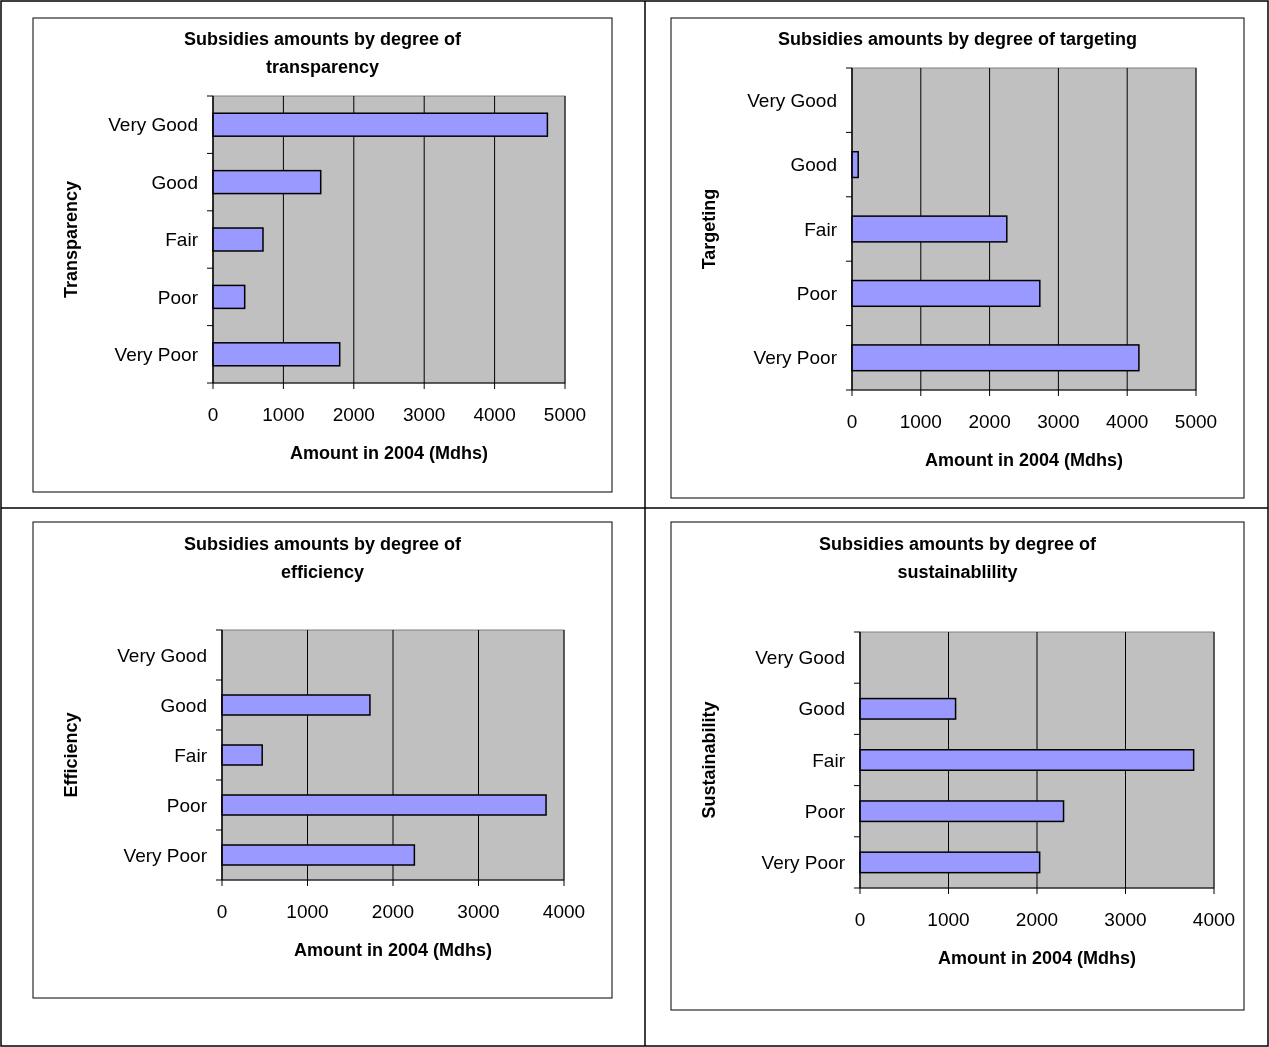  What do you see at coordinates (323, 558) in the screenshot?
I see `chart-title: Subsidies amounts by degree of efficiency` at bounding box center [323, 558].